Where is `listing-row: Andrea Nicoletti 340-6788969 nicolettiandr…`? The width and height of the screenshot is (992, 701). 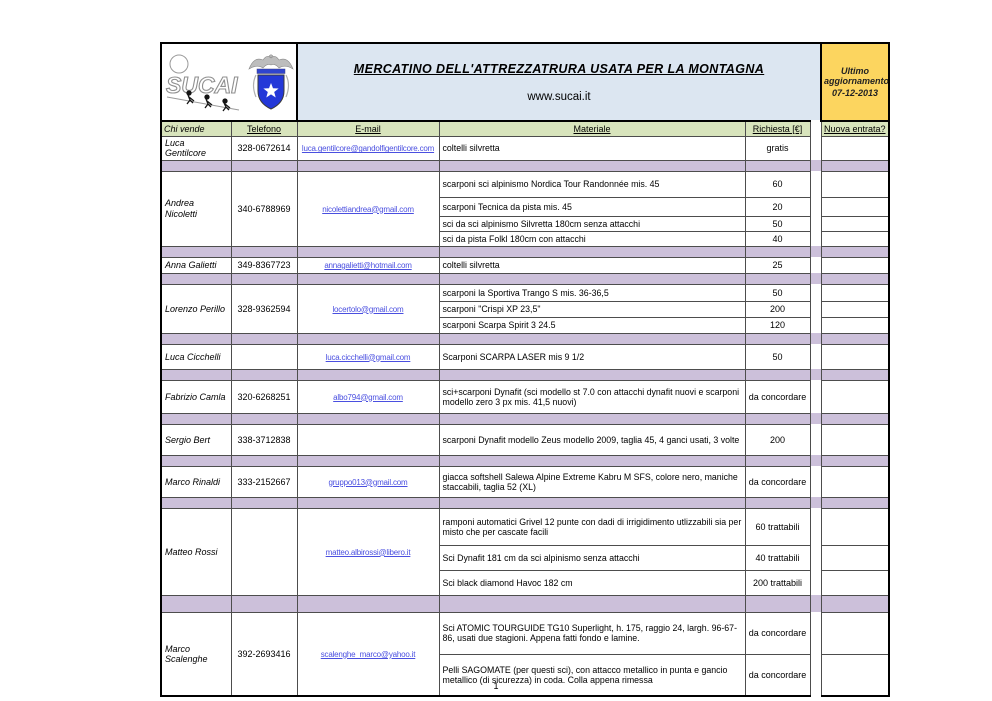 listing-row: Andrea Nicoletti 340-6788969 nicolettiandr… is located at coordinates (525, 208).